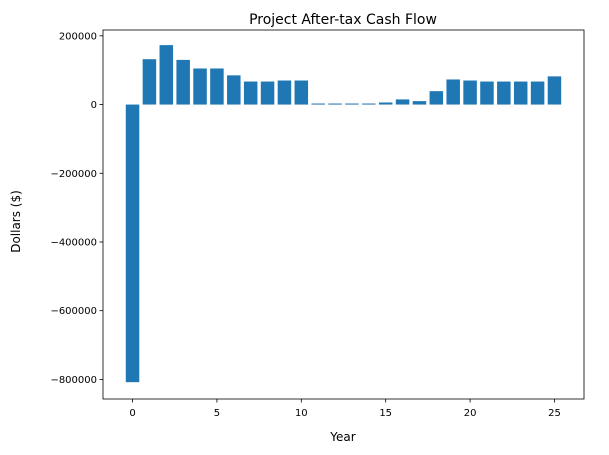  What do you see at coordinates (73, 174) in the screenshot?
I see `y-tick-label--200000: −200000` at bounding box center [73, 174].